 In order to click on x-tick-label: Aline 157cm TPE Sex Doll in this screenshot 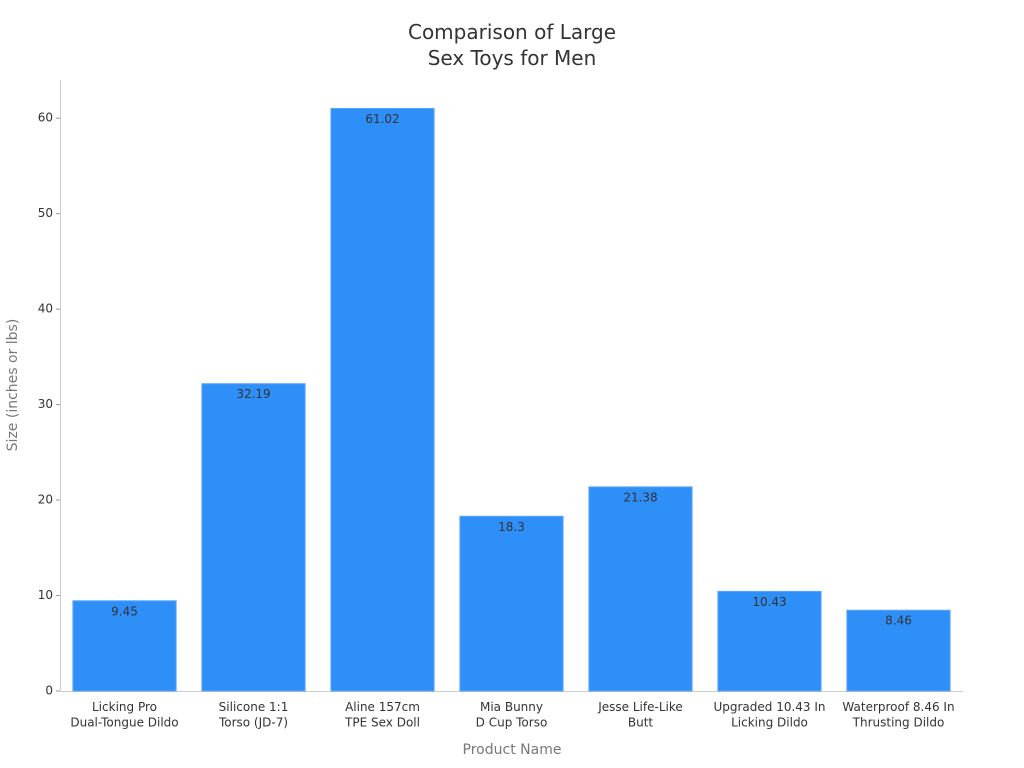, I will do `click(382, 715)`.